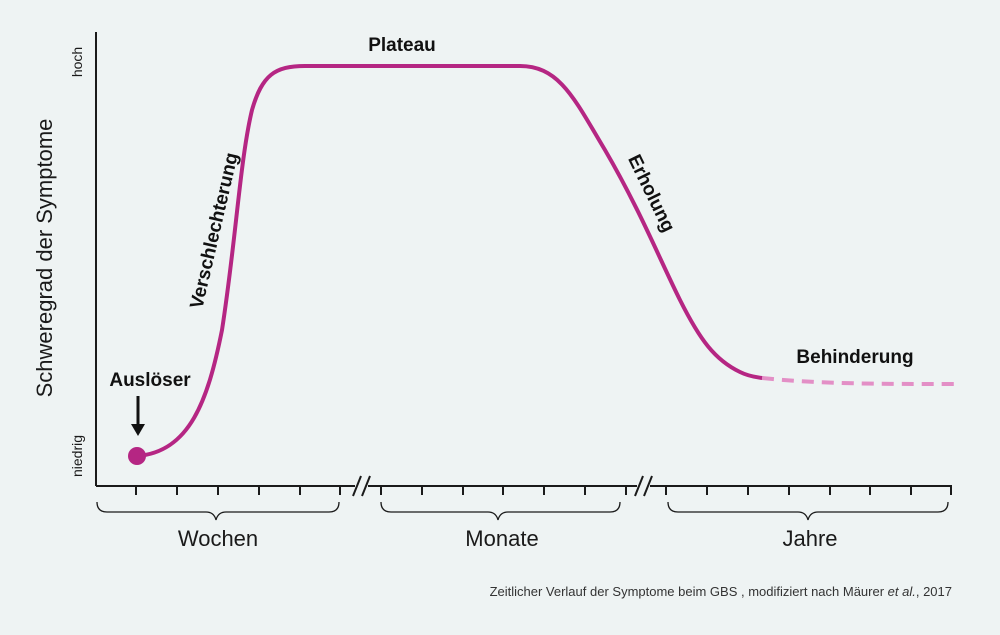  Describe the element at coordinates (500, 511) in the screenshot. I see `brace-months` at that location.